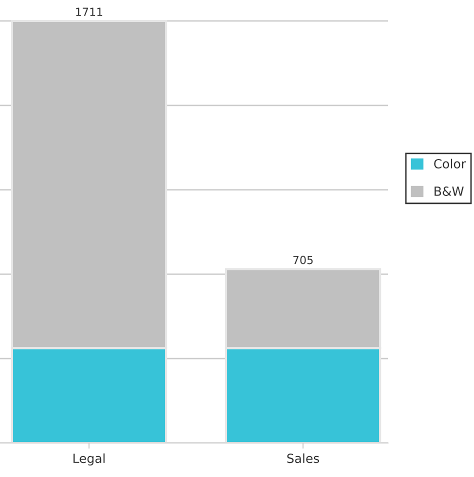 The width and height of the screenshot is (474, 477). What do you see at coordinates (449, 191) in the screenshot?
I see `legend-label: B&W` at bounding box center [449, 191].